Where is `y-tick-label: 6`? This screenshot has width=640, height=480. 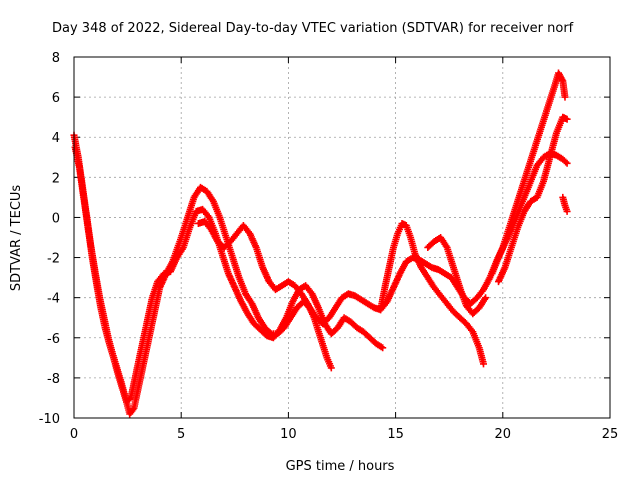
y-tick-label: 6 is located at coordinates (56, 98).